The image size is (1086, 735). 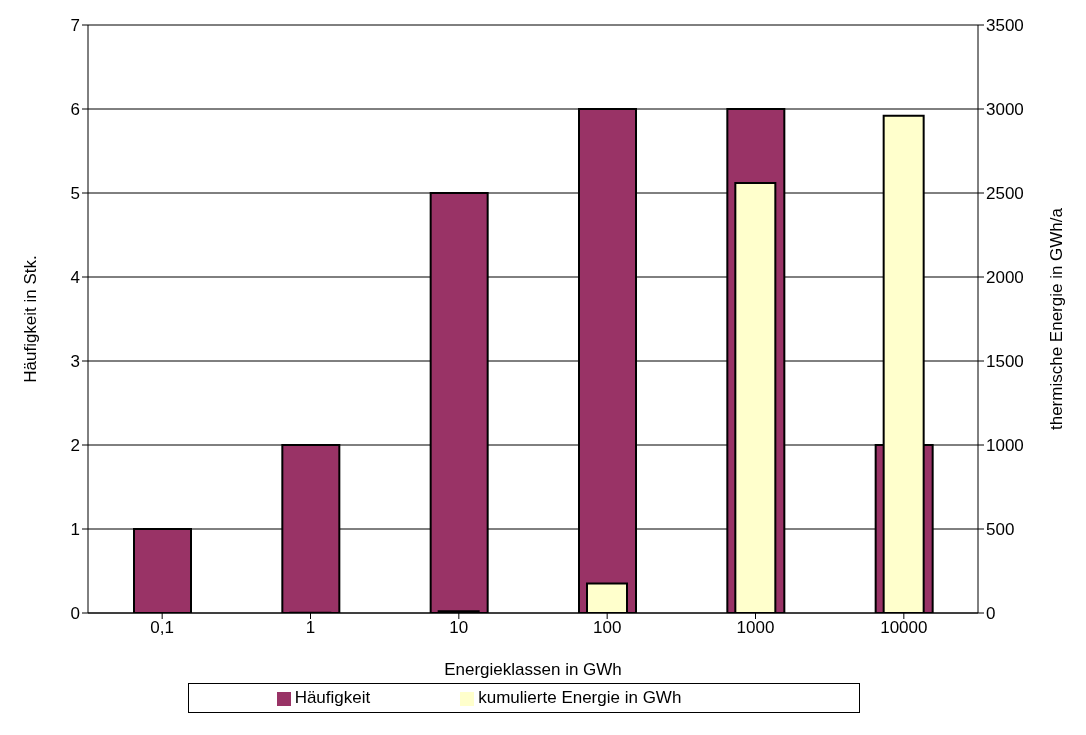 I want to click on y2-axis-title: thermische Energie in GWh/a, so click(x=1057, y=319).